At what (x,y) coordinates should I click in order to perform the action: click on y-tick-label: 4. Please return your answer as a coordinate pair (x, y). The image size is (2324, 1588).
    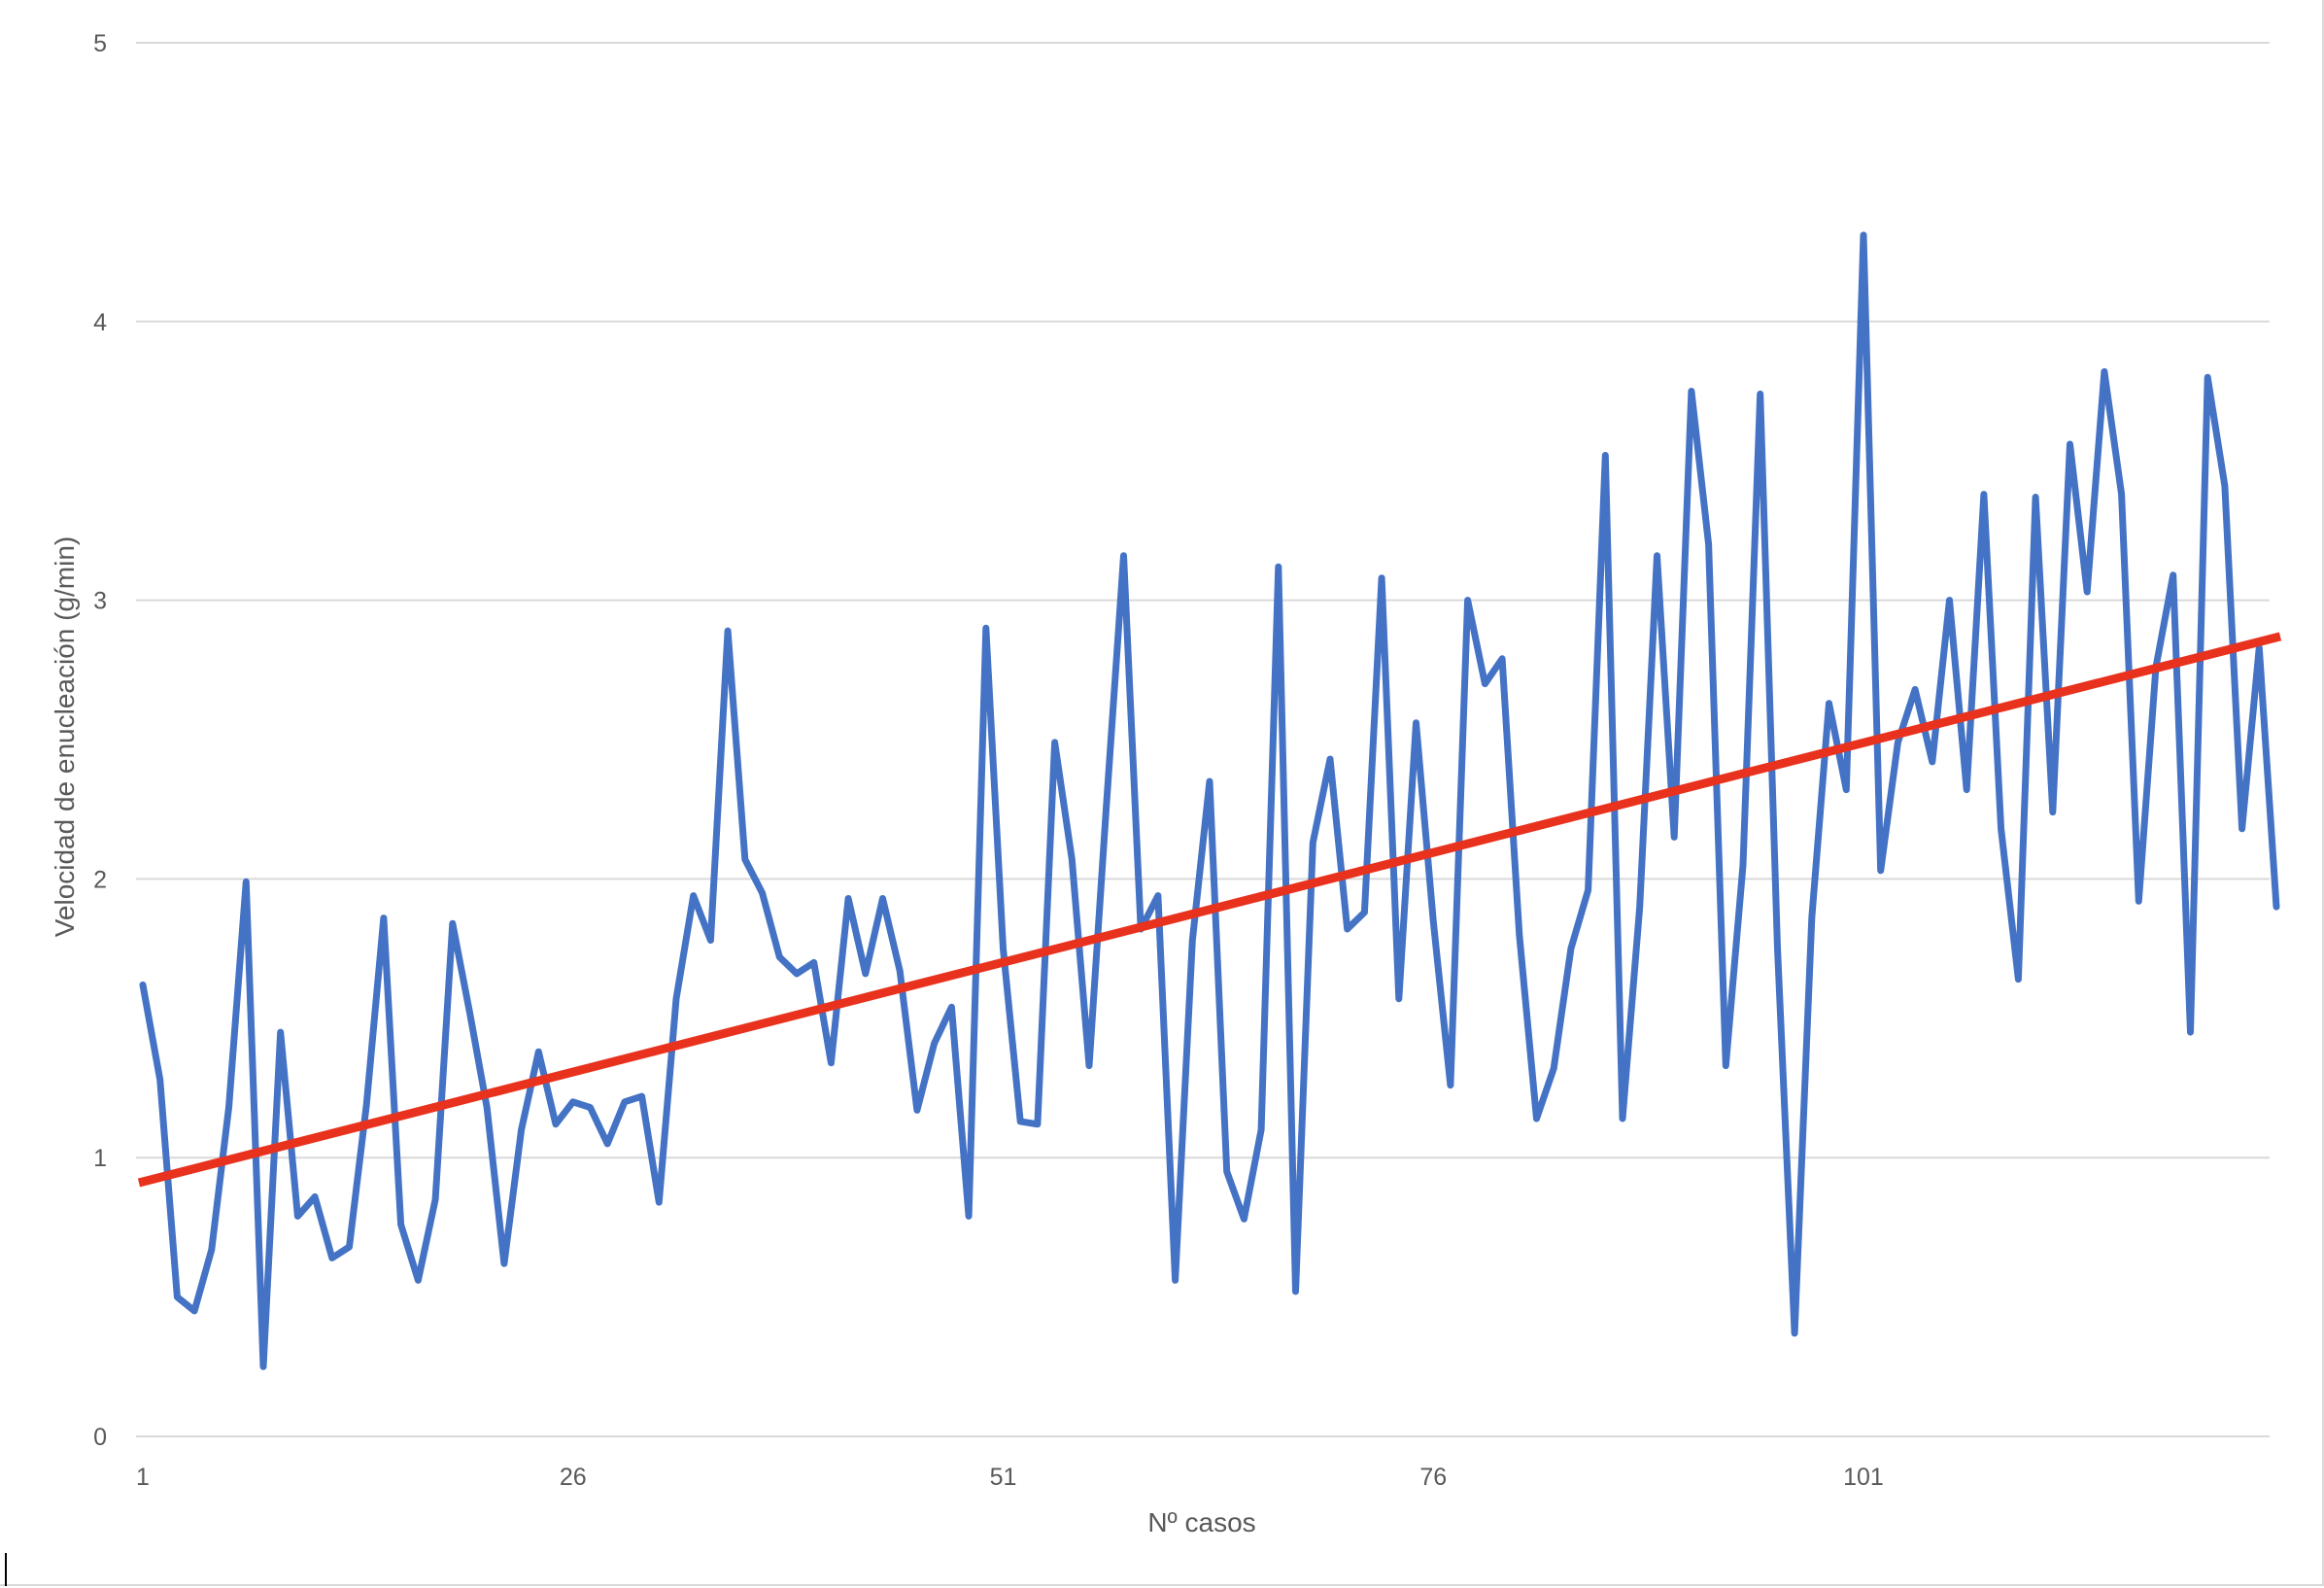
    Looking at the image, I should click on (100, 322).